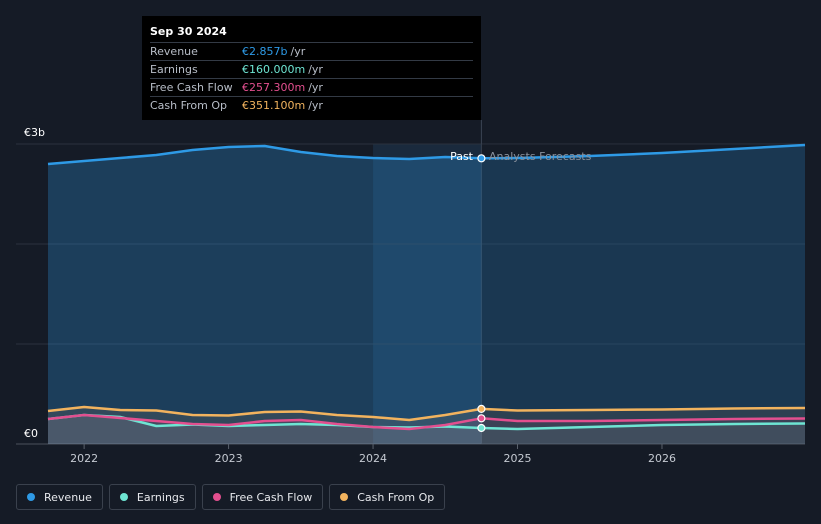 This screenshot has width=821, height=524. Describe the element at coordinates (481, 418) in the screenshot. I see `data-point-free-cash-flow` at that location.